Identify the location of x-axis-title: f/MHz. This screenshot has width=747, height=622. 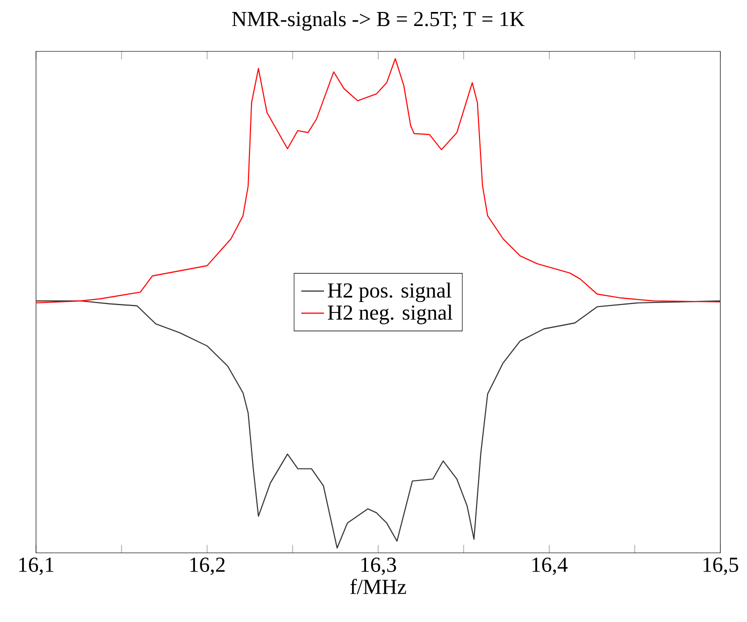
(378, 586).